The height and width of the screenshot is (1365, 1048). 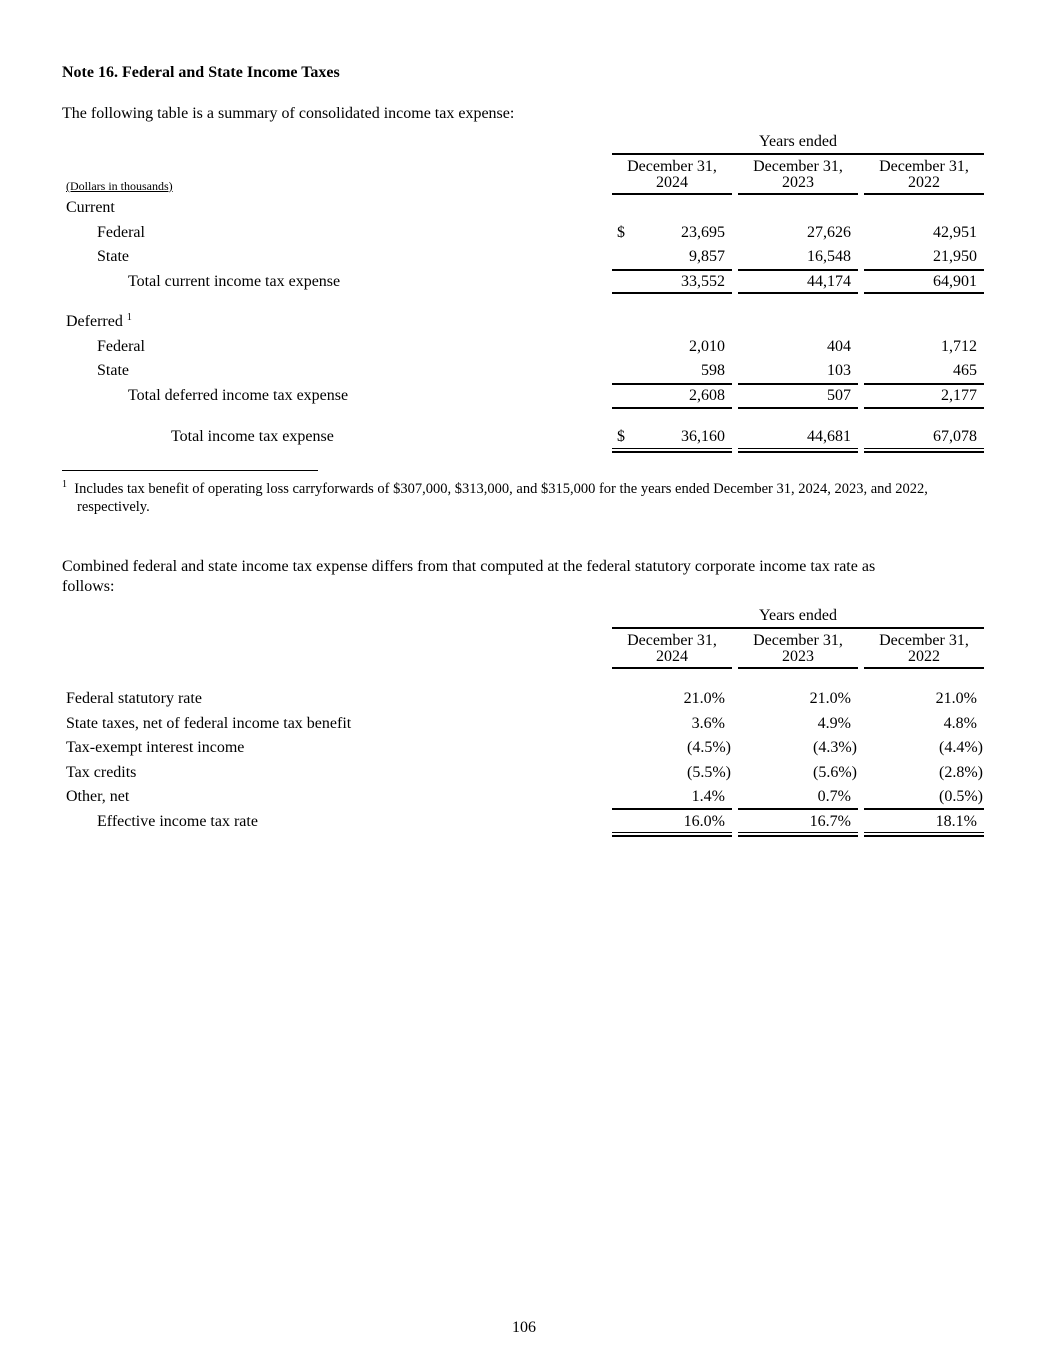 I want to click on cell-value: 21,950, so click(x=955, y=256).